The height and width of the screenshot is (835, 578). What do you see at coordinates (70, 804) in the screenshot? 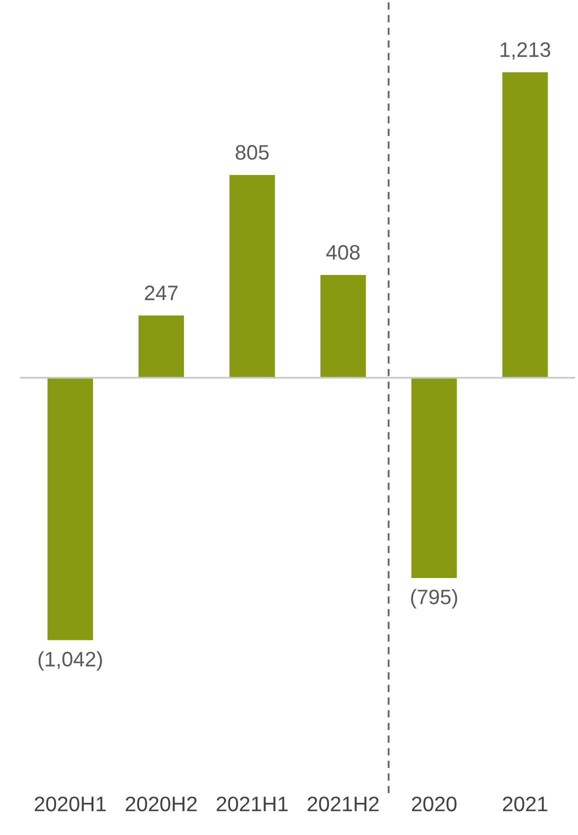
I see `x-tick-label: 2020H1` at bounding box center [70, 804].